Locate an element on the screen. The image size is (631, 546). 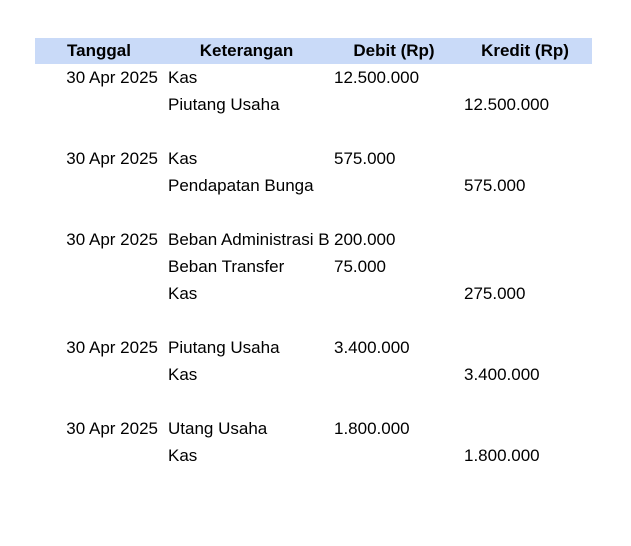
cell-kredit: 275.000 is located at coordinates (495, 293).